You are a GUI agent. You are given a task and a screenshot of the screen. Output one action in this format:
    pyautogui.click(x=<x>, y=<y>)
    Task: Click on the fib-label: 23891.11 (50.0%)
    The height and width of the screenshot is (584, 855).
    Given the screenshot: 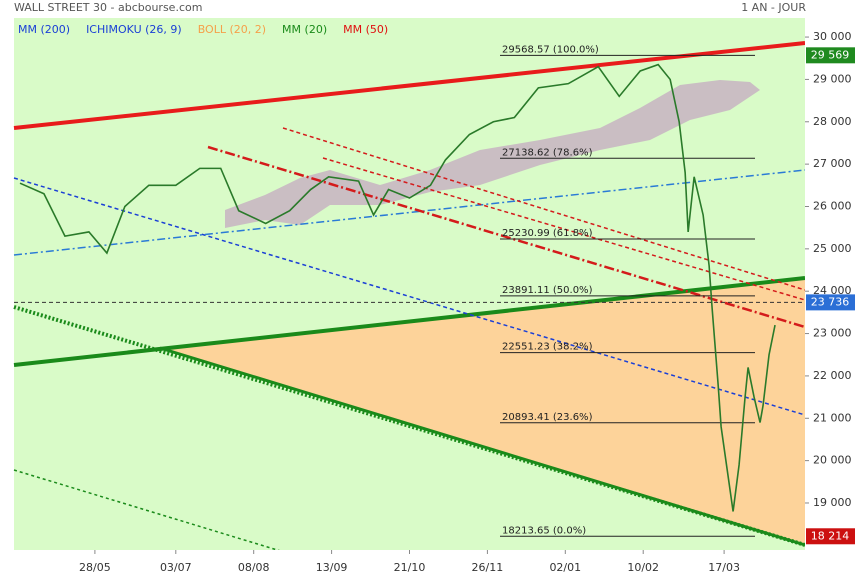 What is the action you would take?
    pyautogui.click(x=547, y=290)
    